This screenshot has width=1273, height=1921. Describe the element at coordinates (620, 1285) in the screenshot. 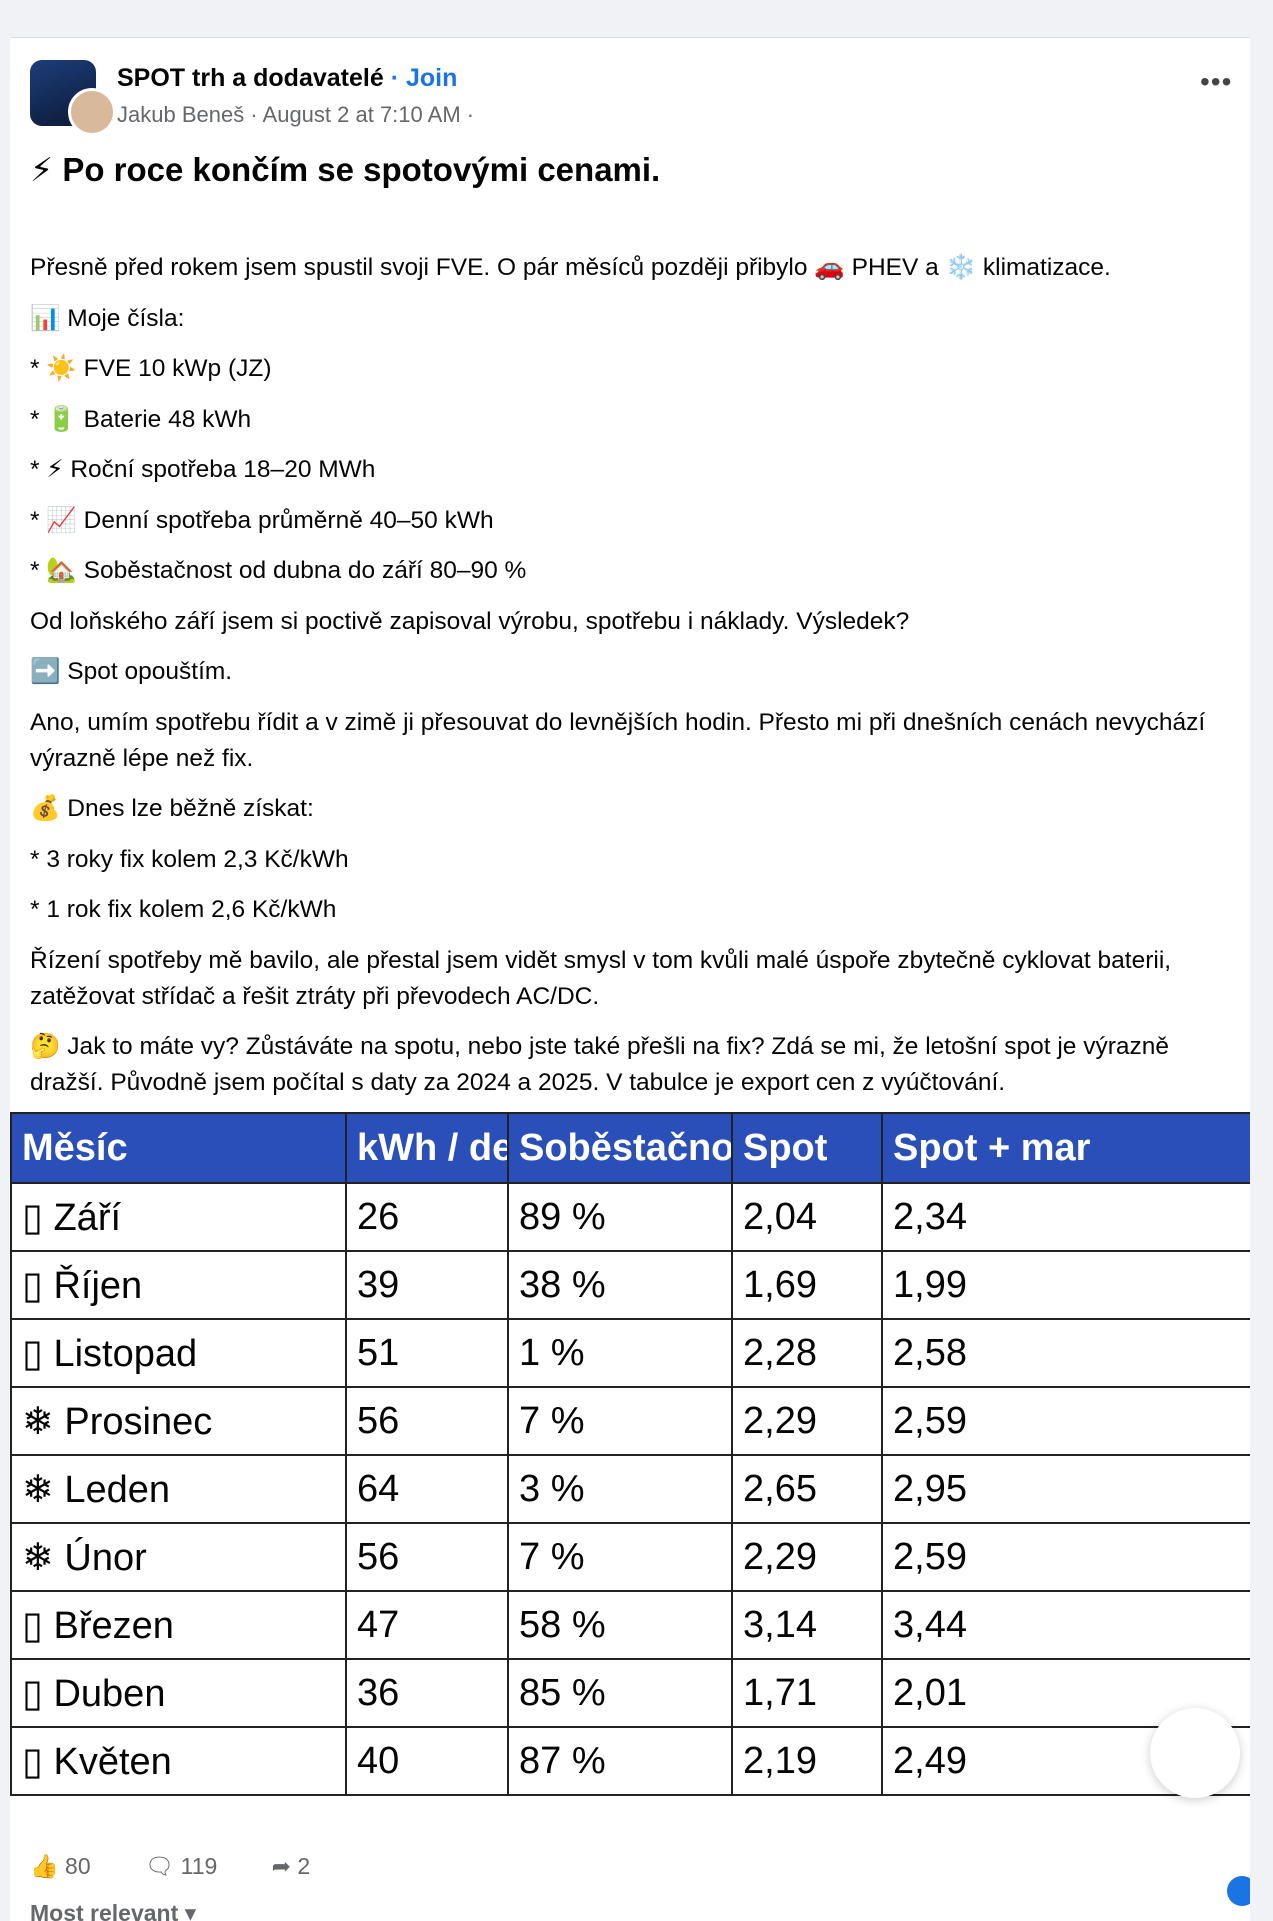

I see `table-cell: 38 %` at that location.